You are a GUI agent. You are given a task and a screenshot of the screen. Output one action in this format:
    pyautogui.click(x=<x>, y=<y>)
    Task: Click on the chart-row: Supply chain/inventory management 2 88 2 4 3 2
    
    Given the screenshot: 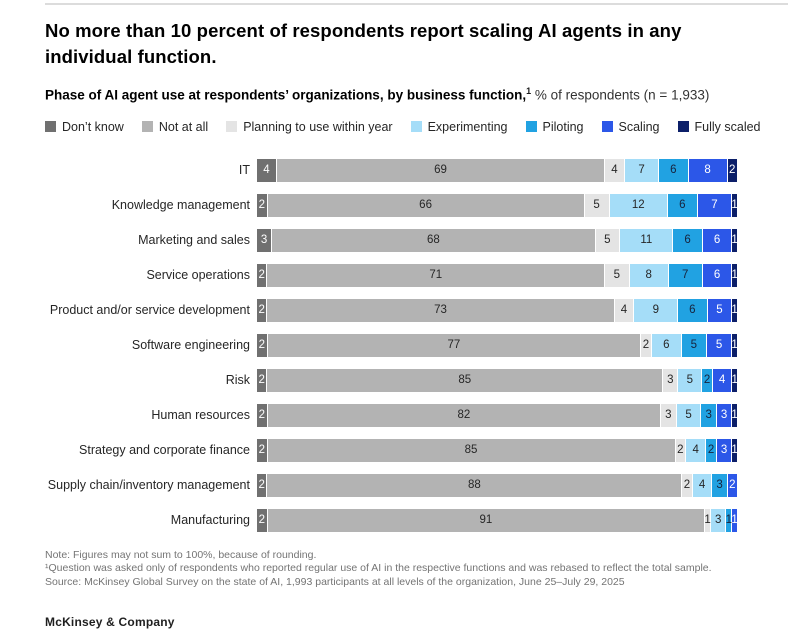 What is the action you would take?
    pyautogui.click(x=391, y=485)
    